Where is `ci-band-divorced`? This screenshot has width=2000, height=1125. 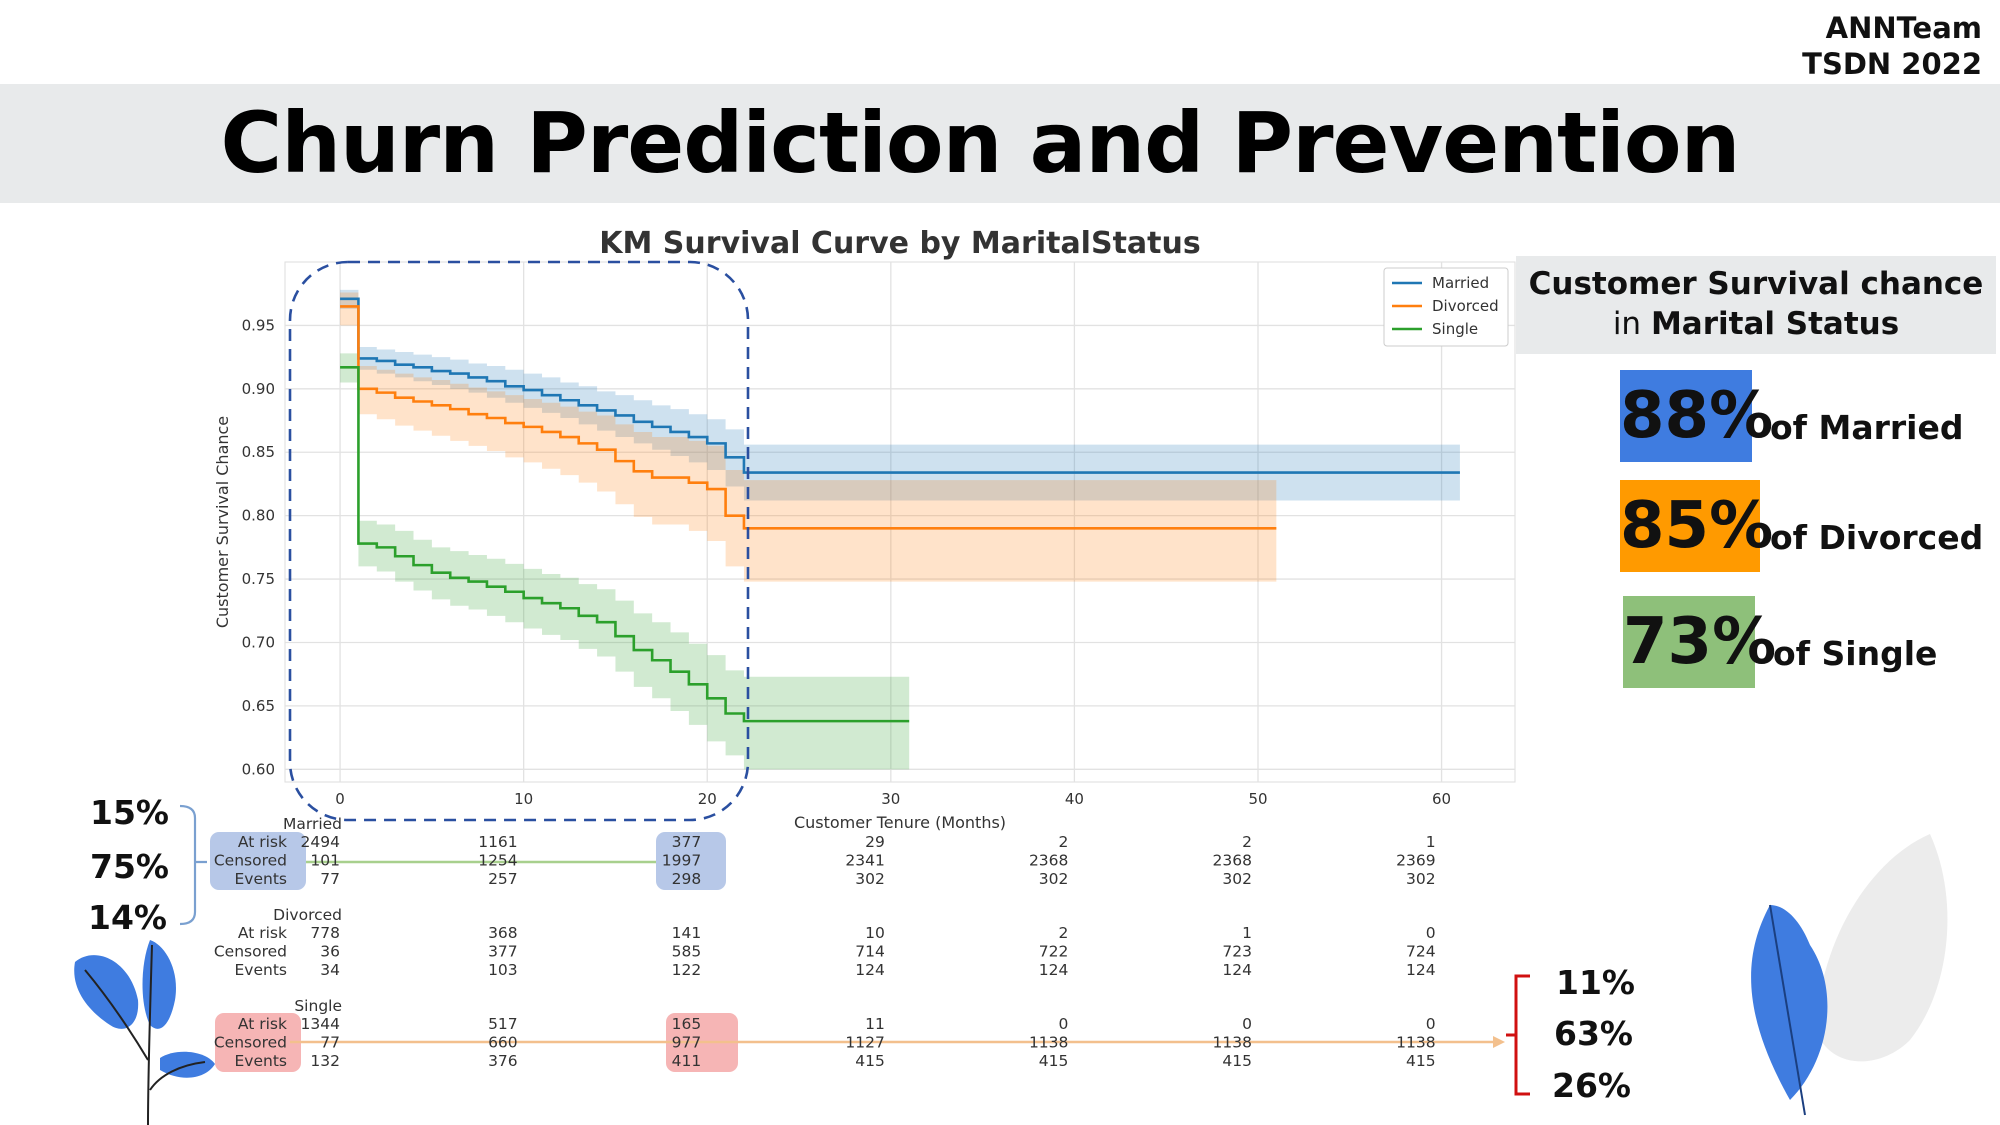 ci-band-divorced is located at coordinates (808, 437).